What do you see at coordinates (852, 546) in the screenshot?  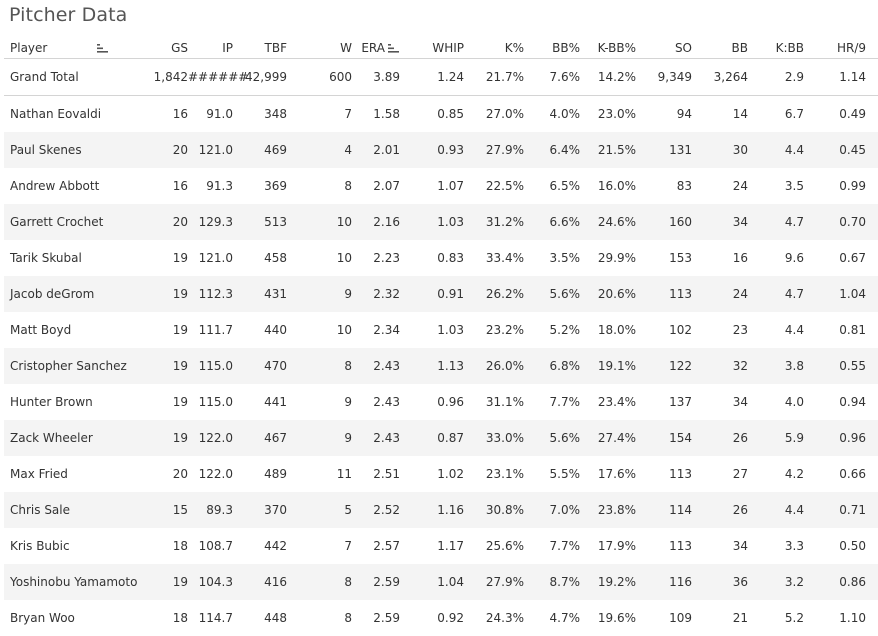 I see `cell-hr9: 0.50` at bounding box center [852, 546].